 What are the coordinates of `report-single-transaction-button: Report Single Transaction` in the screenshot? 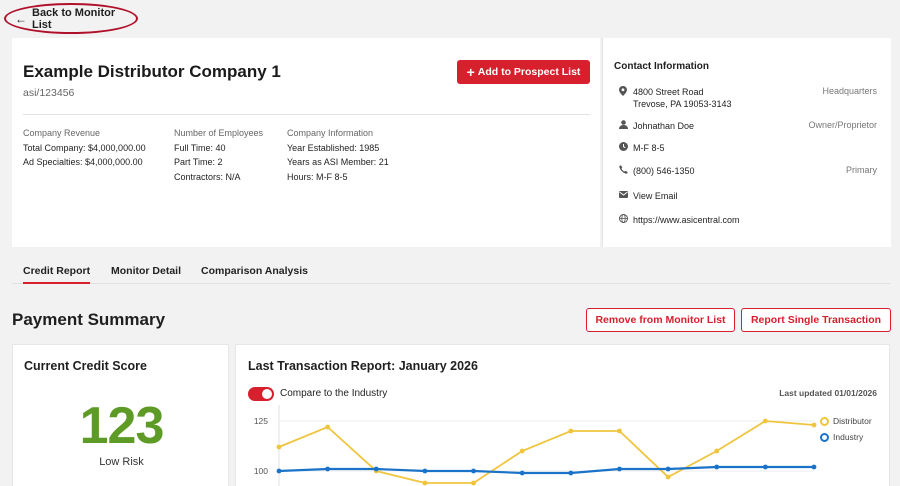 It's located at (816, 320).